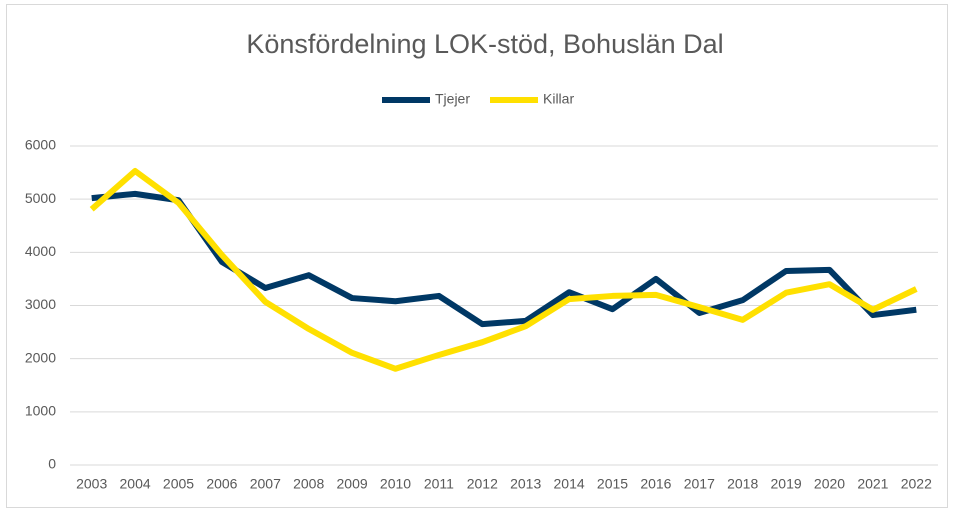 This screenshot has width=954, height=515. Describe the element at coordinates (221, 484) in the screenshot. I see `x-tick-label: 2006` at that location.